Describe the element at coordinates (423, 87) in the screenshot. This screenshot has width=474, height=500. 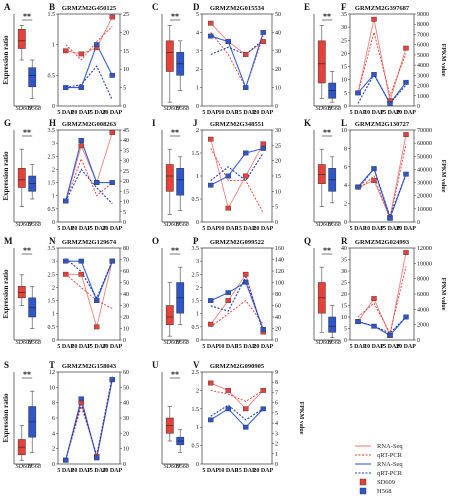
I see `right-tick-label: 2000` at that location.